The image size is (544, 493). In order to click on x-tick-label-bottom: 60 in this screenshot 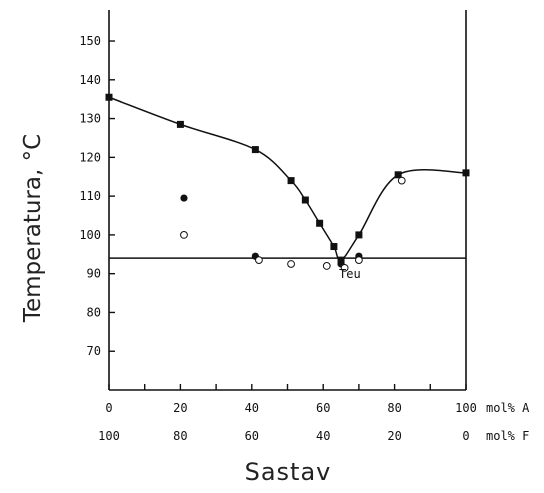, I will do `click(252, 436)`.